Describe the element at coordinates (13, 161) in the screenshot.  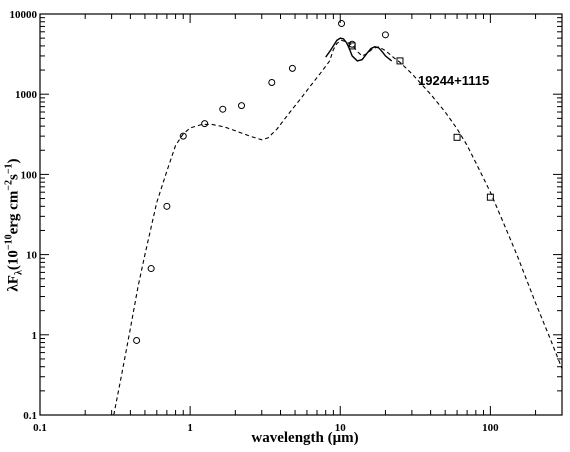
I see `ylabel-close: )` at that location.